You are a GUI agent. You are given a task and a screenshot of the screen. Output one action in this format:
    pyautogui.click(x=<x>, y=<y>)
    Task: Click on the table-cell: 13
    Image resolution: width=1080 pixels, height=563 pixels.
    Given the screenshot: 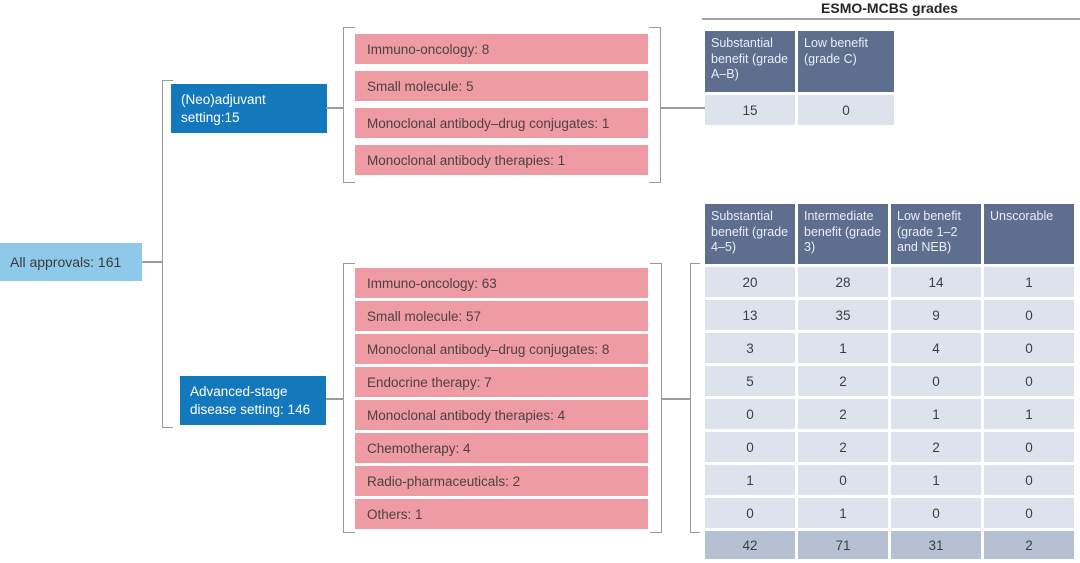 What is the action you would take?
    pyautogui.click(x=750, y=315)
    